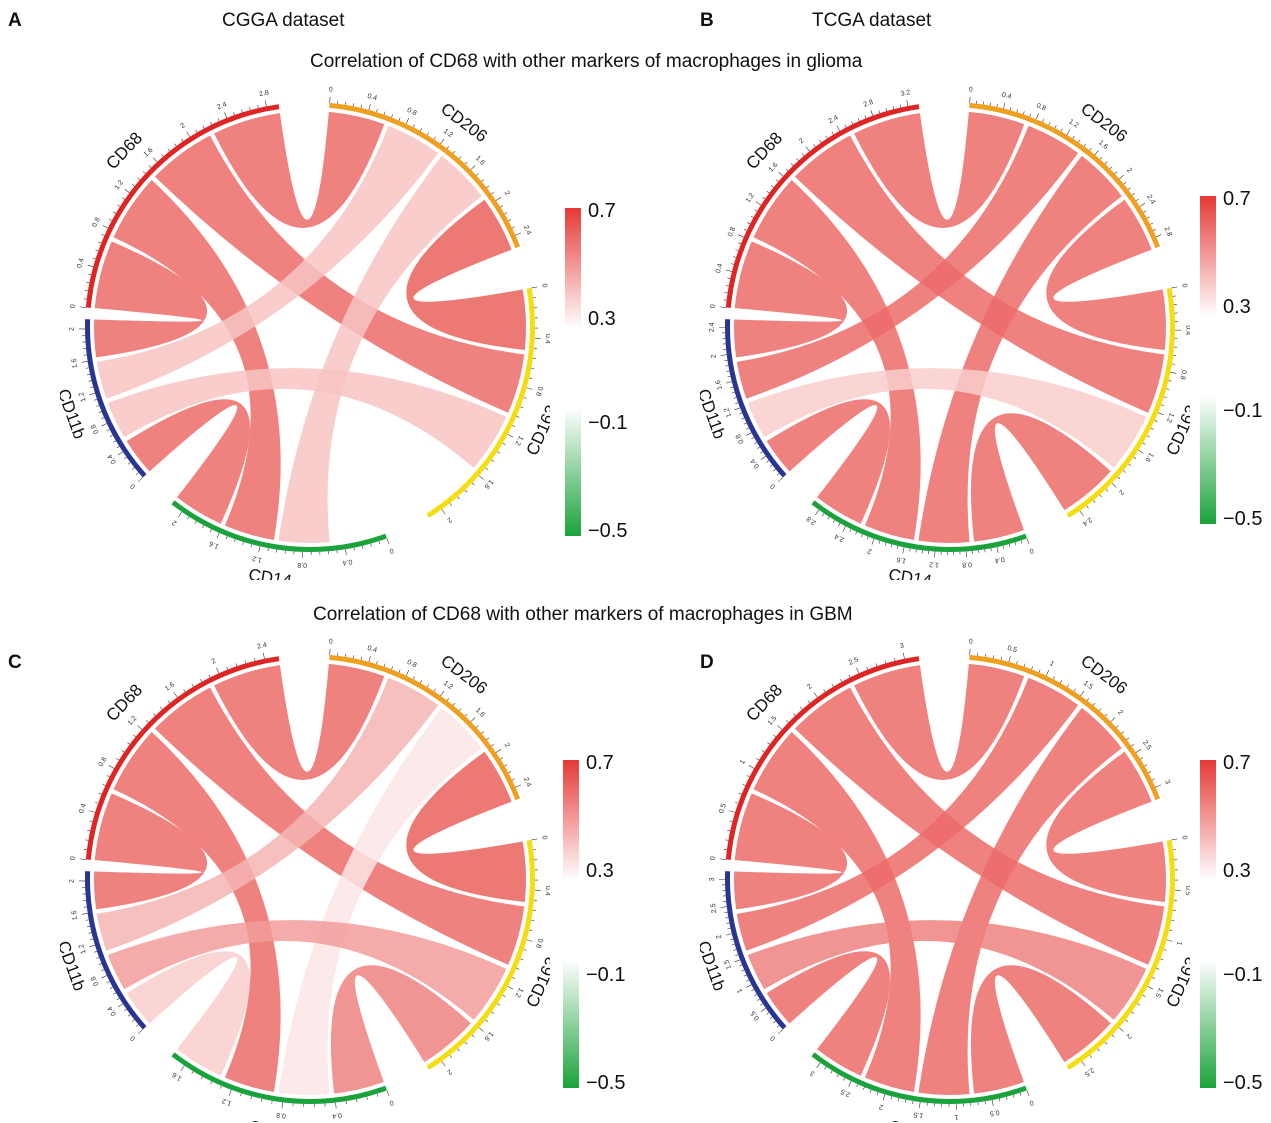 The width and height of the screenshot is (1271, 1123). I want to click on sector-tick-label: 0, so click(773, 486).